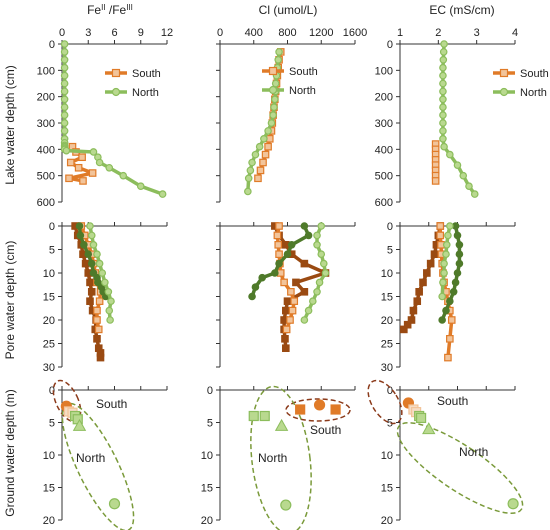 This screenshot has height=530, width=550. I want to click on legend-south-label: South, so click(146, 74).